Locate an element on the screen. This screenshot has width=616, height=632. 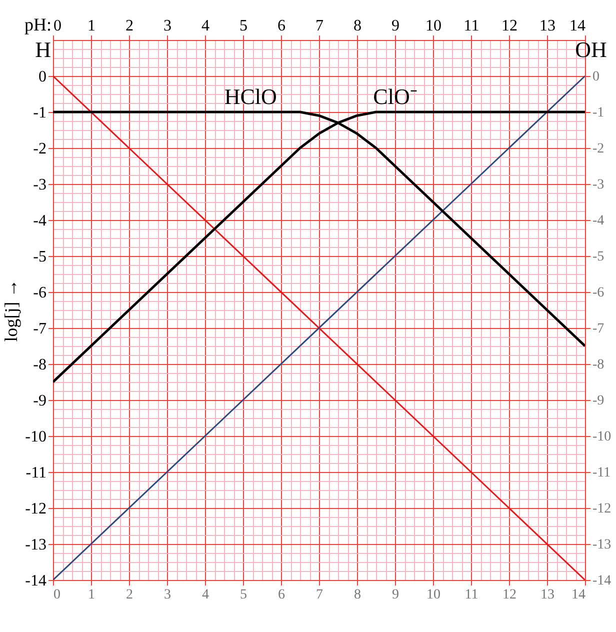
y2-tick-label: -10 is located at coordinates (602, 437).